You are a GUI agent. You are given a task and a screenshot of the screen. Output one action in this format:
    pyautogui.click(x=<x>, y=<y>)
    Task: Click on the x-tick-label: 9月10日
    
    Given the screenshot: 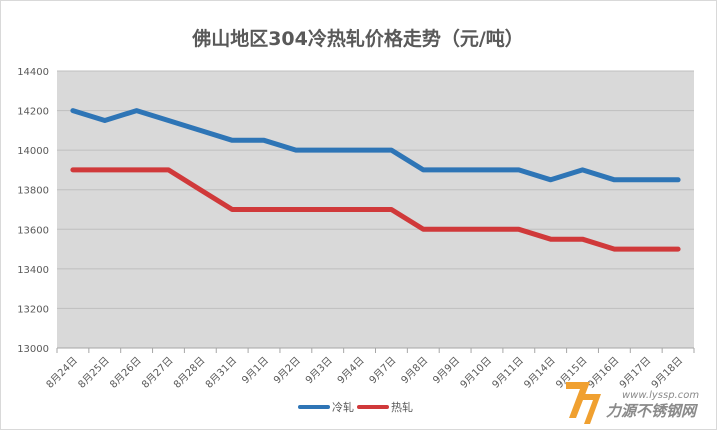 What is the action you would take?
    pyautogui.click(x=476, y=373)
    